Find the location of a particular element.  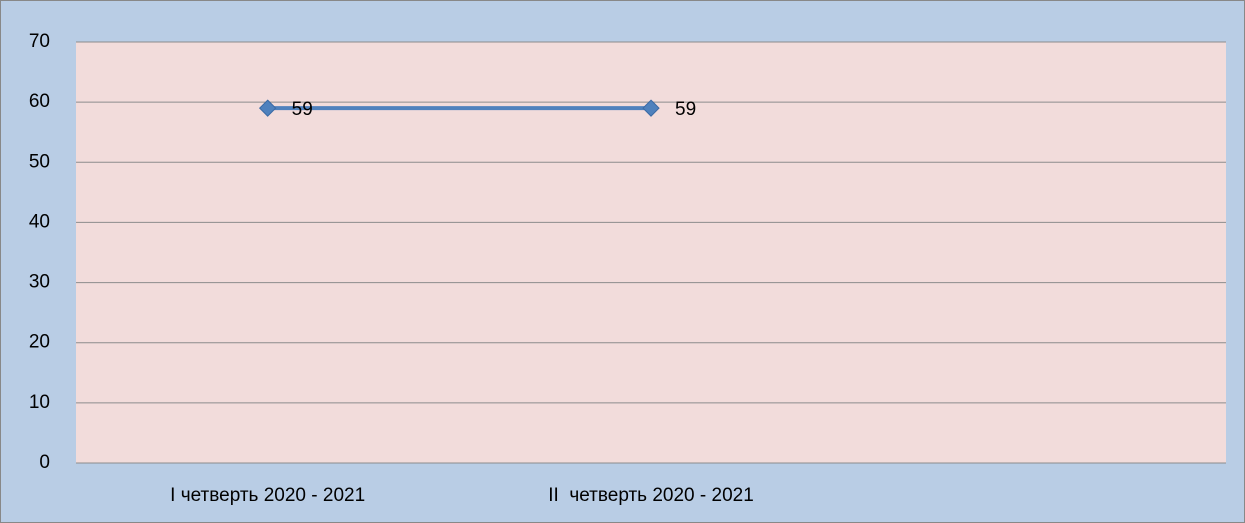

x-tick-label: I четверть 2020 - 2021 is located at coordinates (267, 495).